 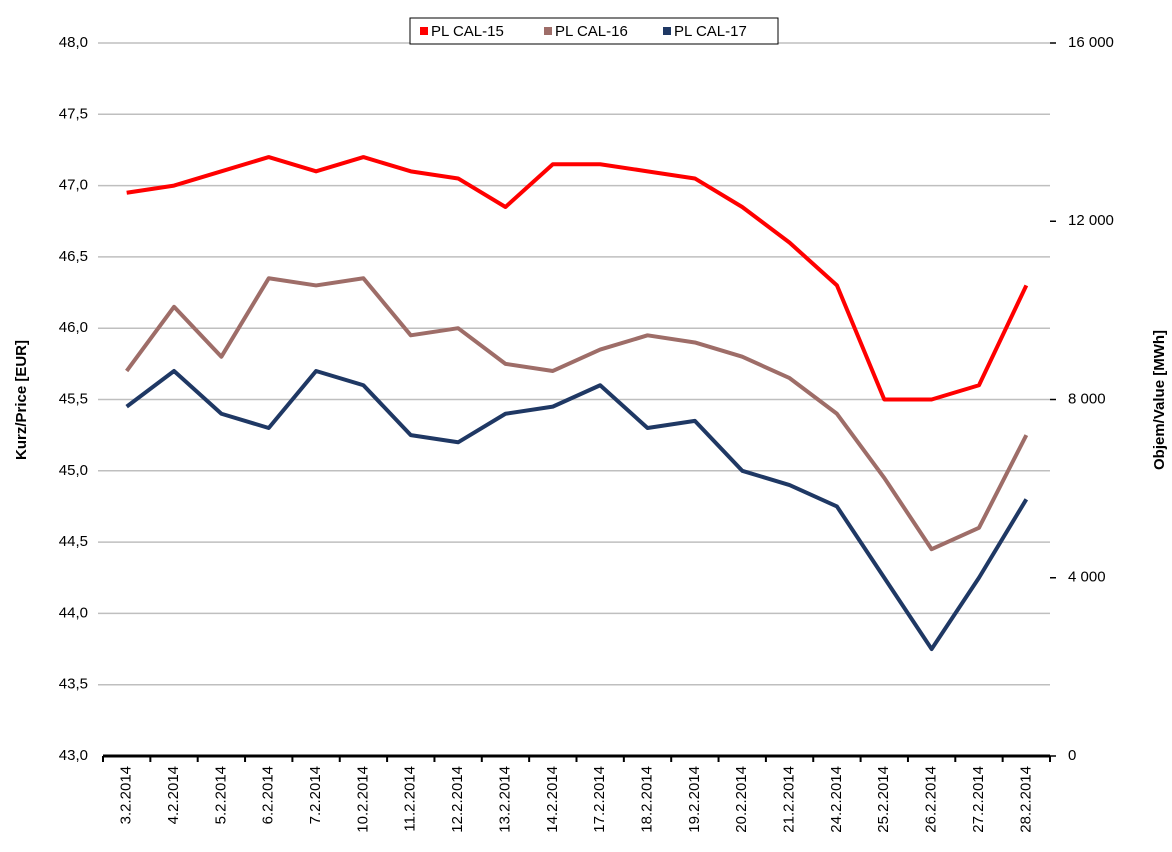 I want to click on x-tick-label: 3.2.2014, so click(x=126, y=795).